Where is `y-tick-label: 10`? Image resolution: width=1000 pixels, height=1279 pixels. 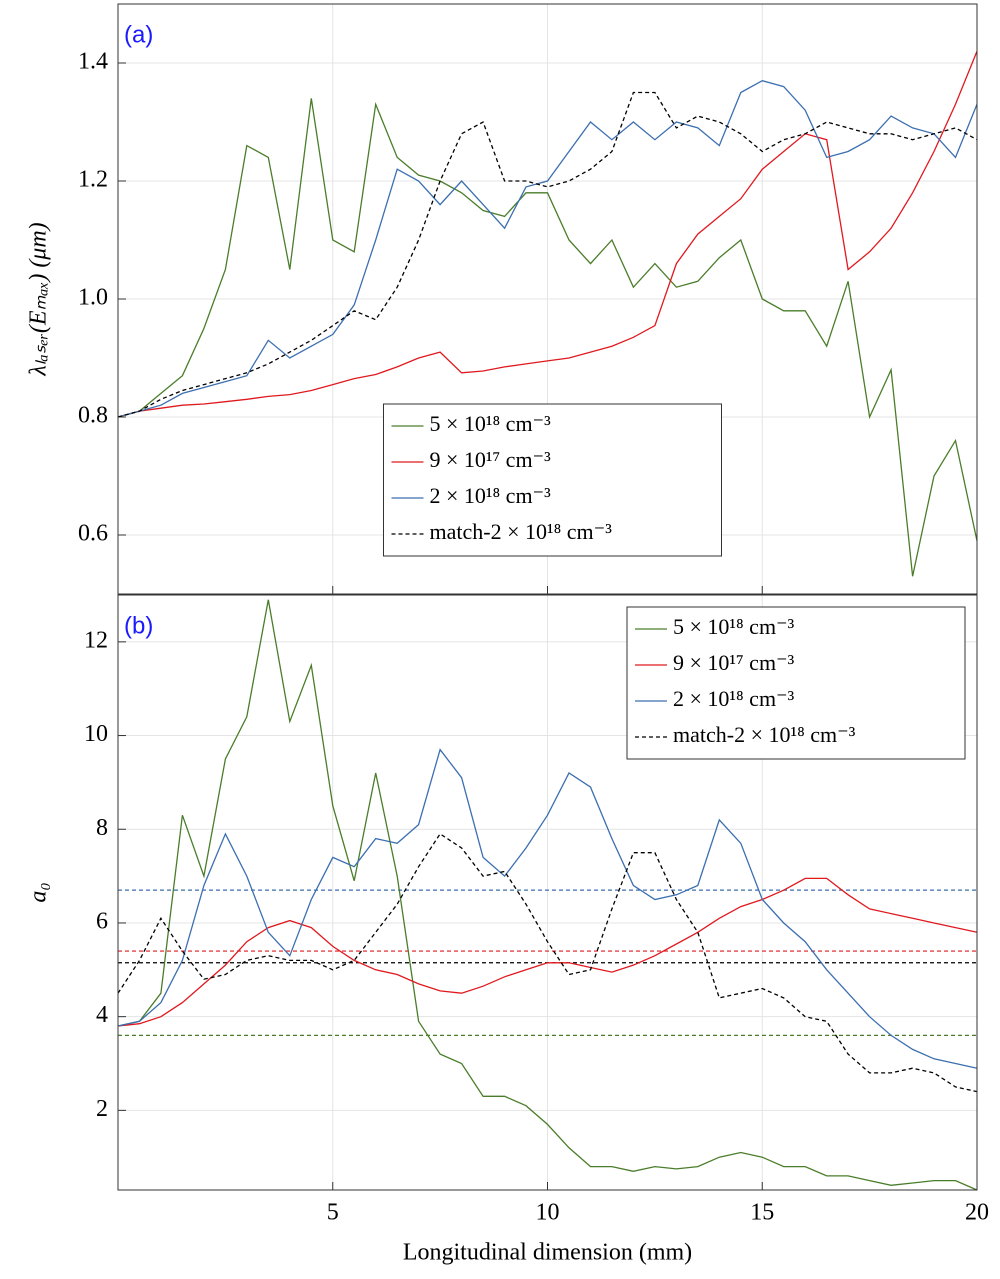
y-tick-label: 10 is located at coordinates (96, 734).